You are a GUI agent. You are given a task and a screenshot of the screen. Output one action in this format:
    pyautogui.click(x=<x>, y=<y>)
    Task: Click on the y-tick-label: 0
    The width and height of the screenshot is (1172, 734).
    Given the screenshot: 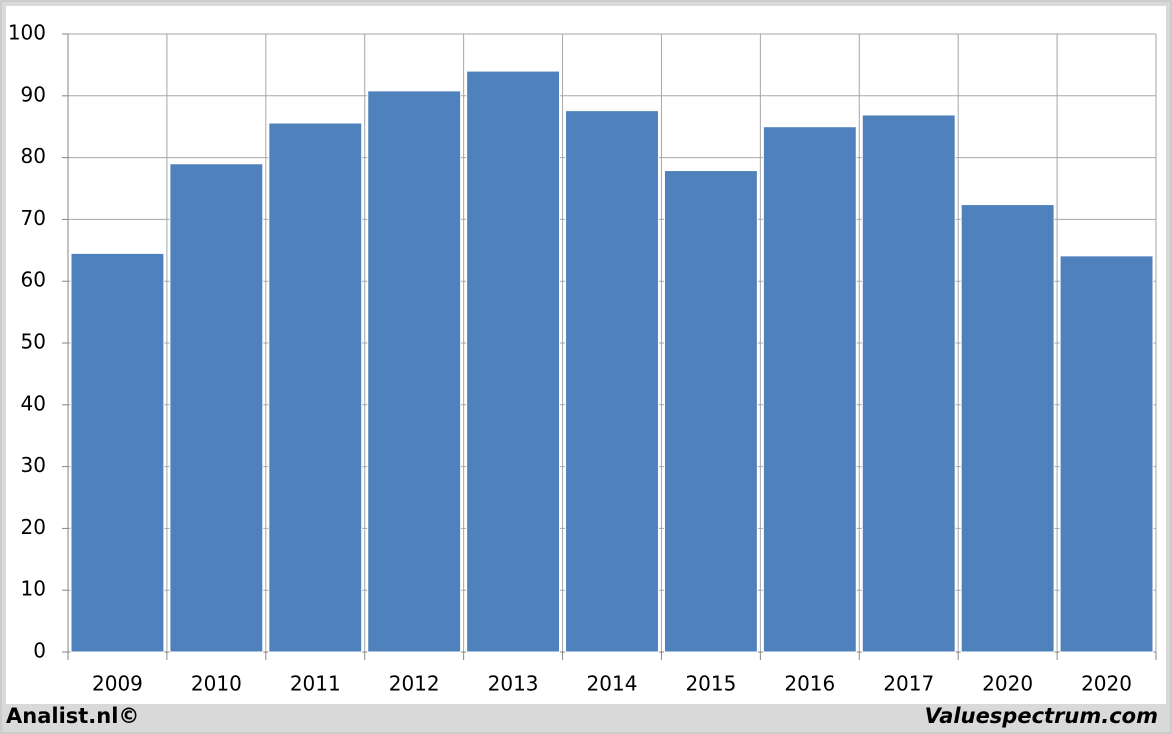 What is the action you would take?
    pyautogui.click(x=39, y=651)
    